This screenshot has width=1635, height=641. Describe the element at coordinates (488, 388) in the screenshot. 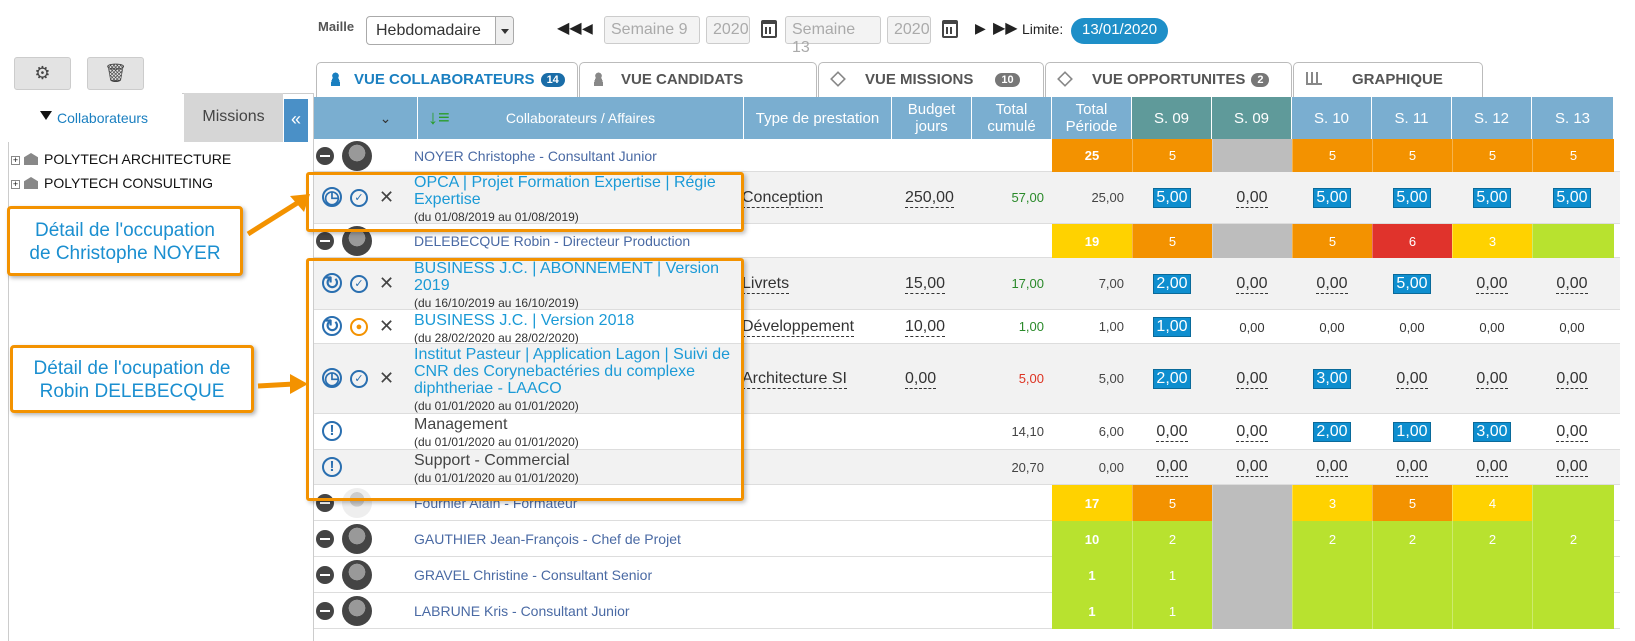

I see `task-title: diphtheriae - LAACO` at that location.